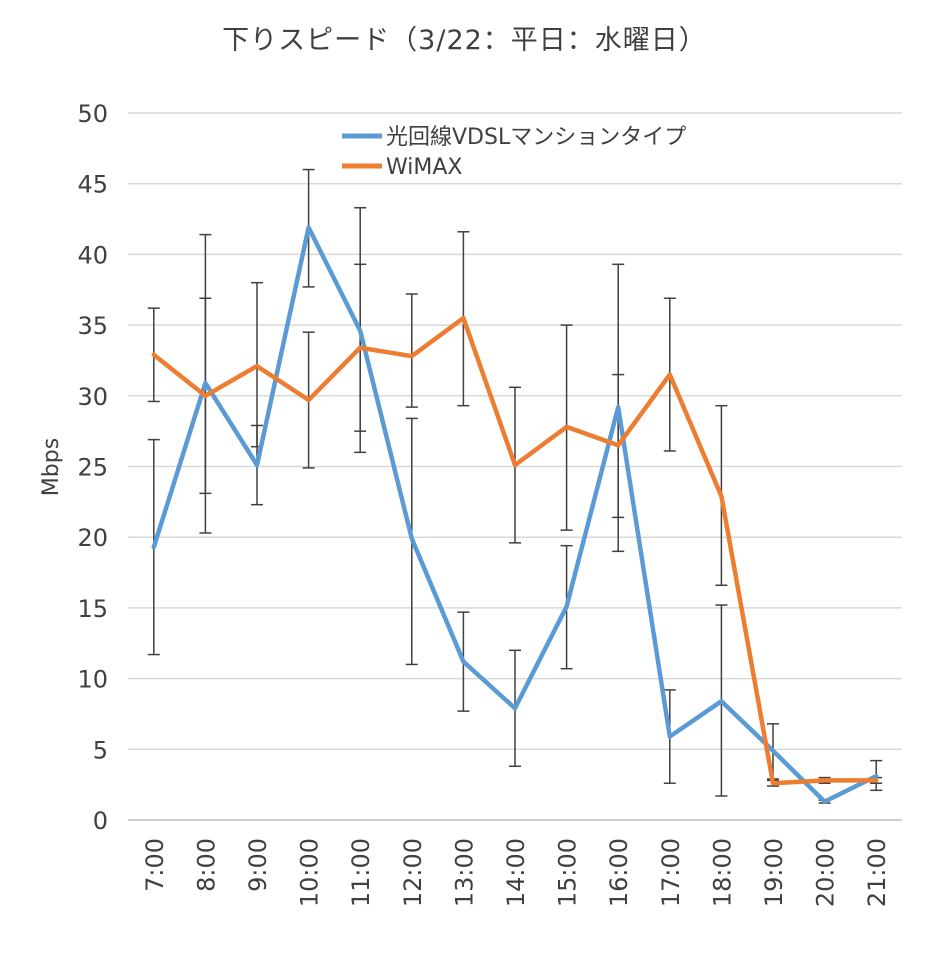  What do you see at coordinates (100, 821) in the screenshot?
I see `y-tick-label: 0` at bounding box center [100, 821].